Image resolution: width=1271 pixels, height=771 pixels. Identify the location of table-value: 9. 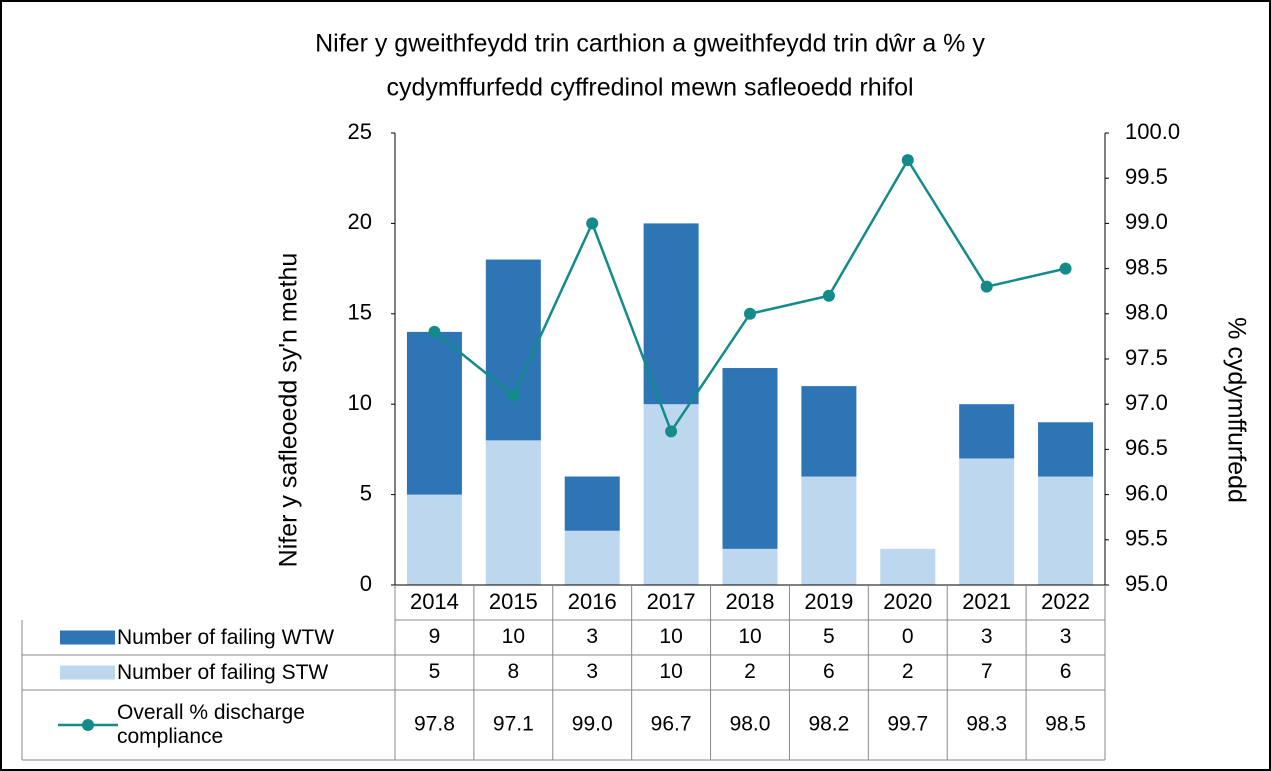
(435, 636).